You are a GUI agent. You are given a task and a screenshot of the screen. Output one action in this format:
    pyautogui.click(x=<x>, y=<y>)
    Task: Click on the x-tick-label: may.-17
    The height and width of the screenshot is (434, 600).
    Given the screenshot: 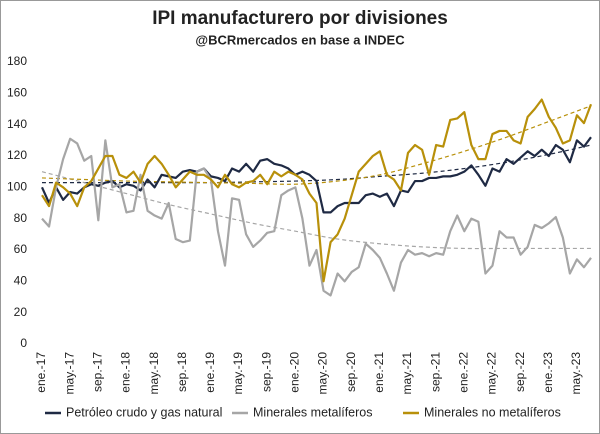 What is the action you would take?
    pyautogui.click(x=69, y=373)
    